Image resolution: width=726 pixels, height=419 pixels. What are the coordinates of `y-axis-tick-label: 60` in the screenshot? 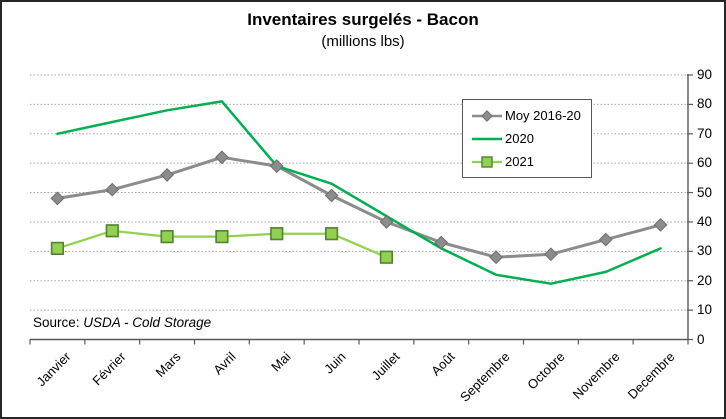 It's located at (705, 163).